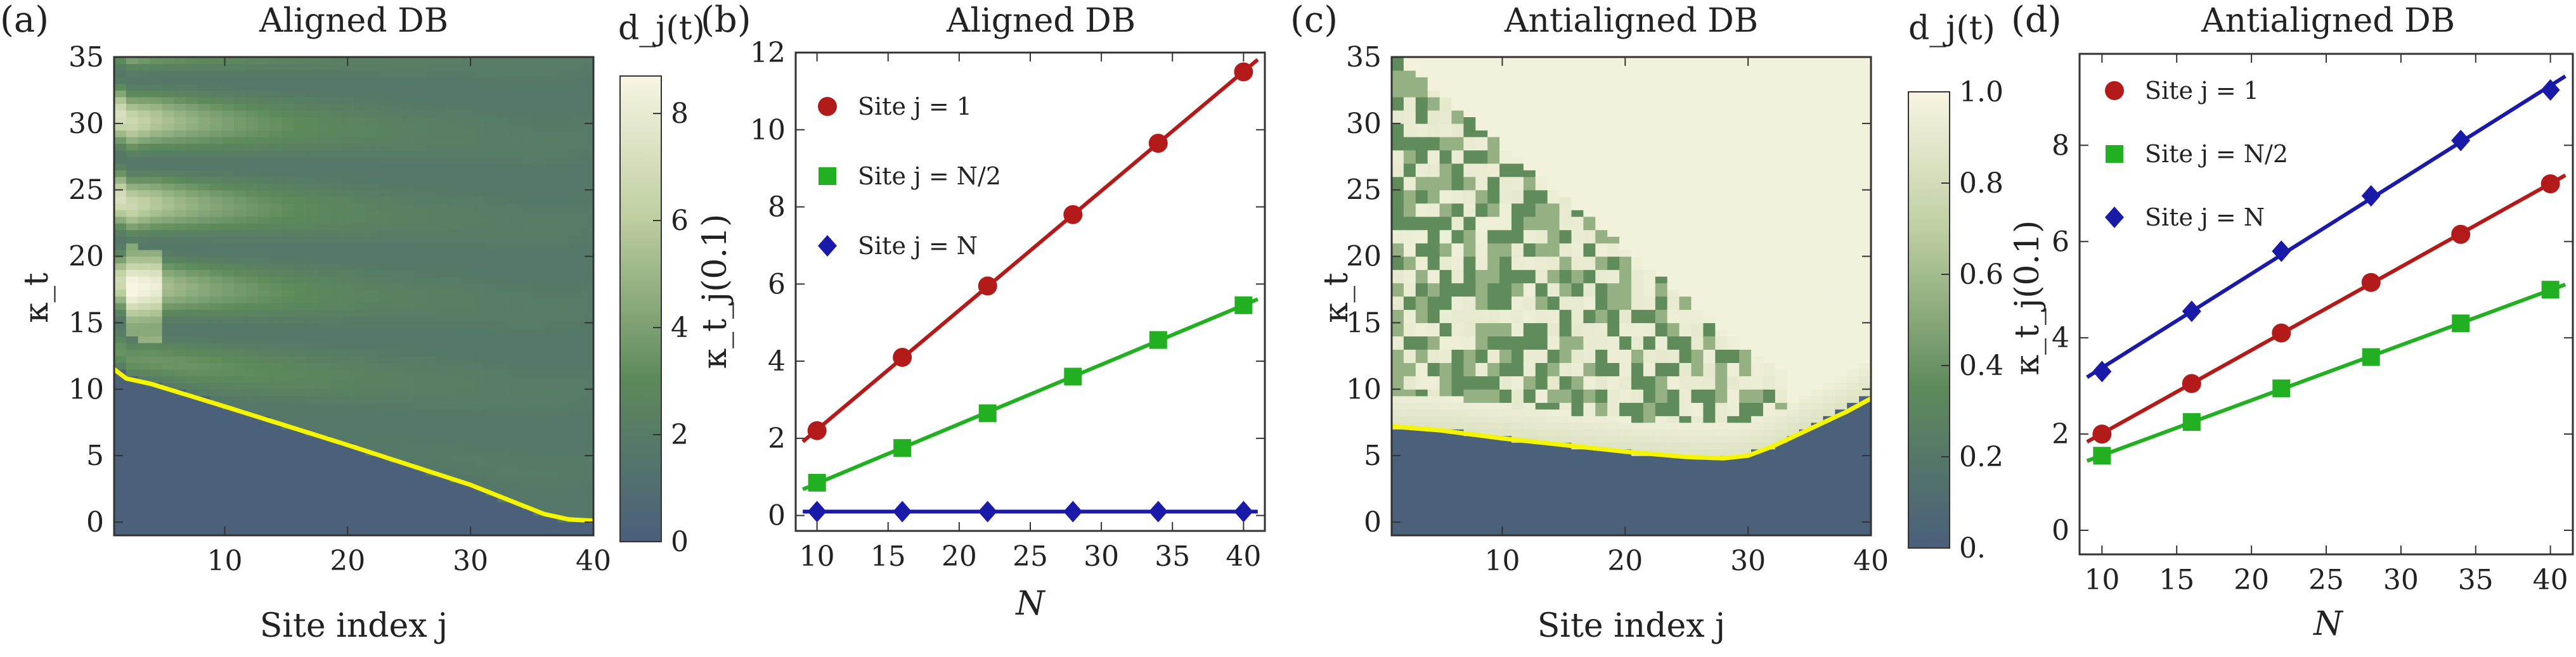 The width and height of the screenshot is (2576, 657). I want to click on panel-b-point, so click(1243, 72).